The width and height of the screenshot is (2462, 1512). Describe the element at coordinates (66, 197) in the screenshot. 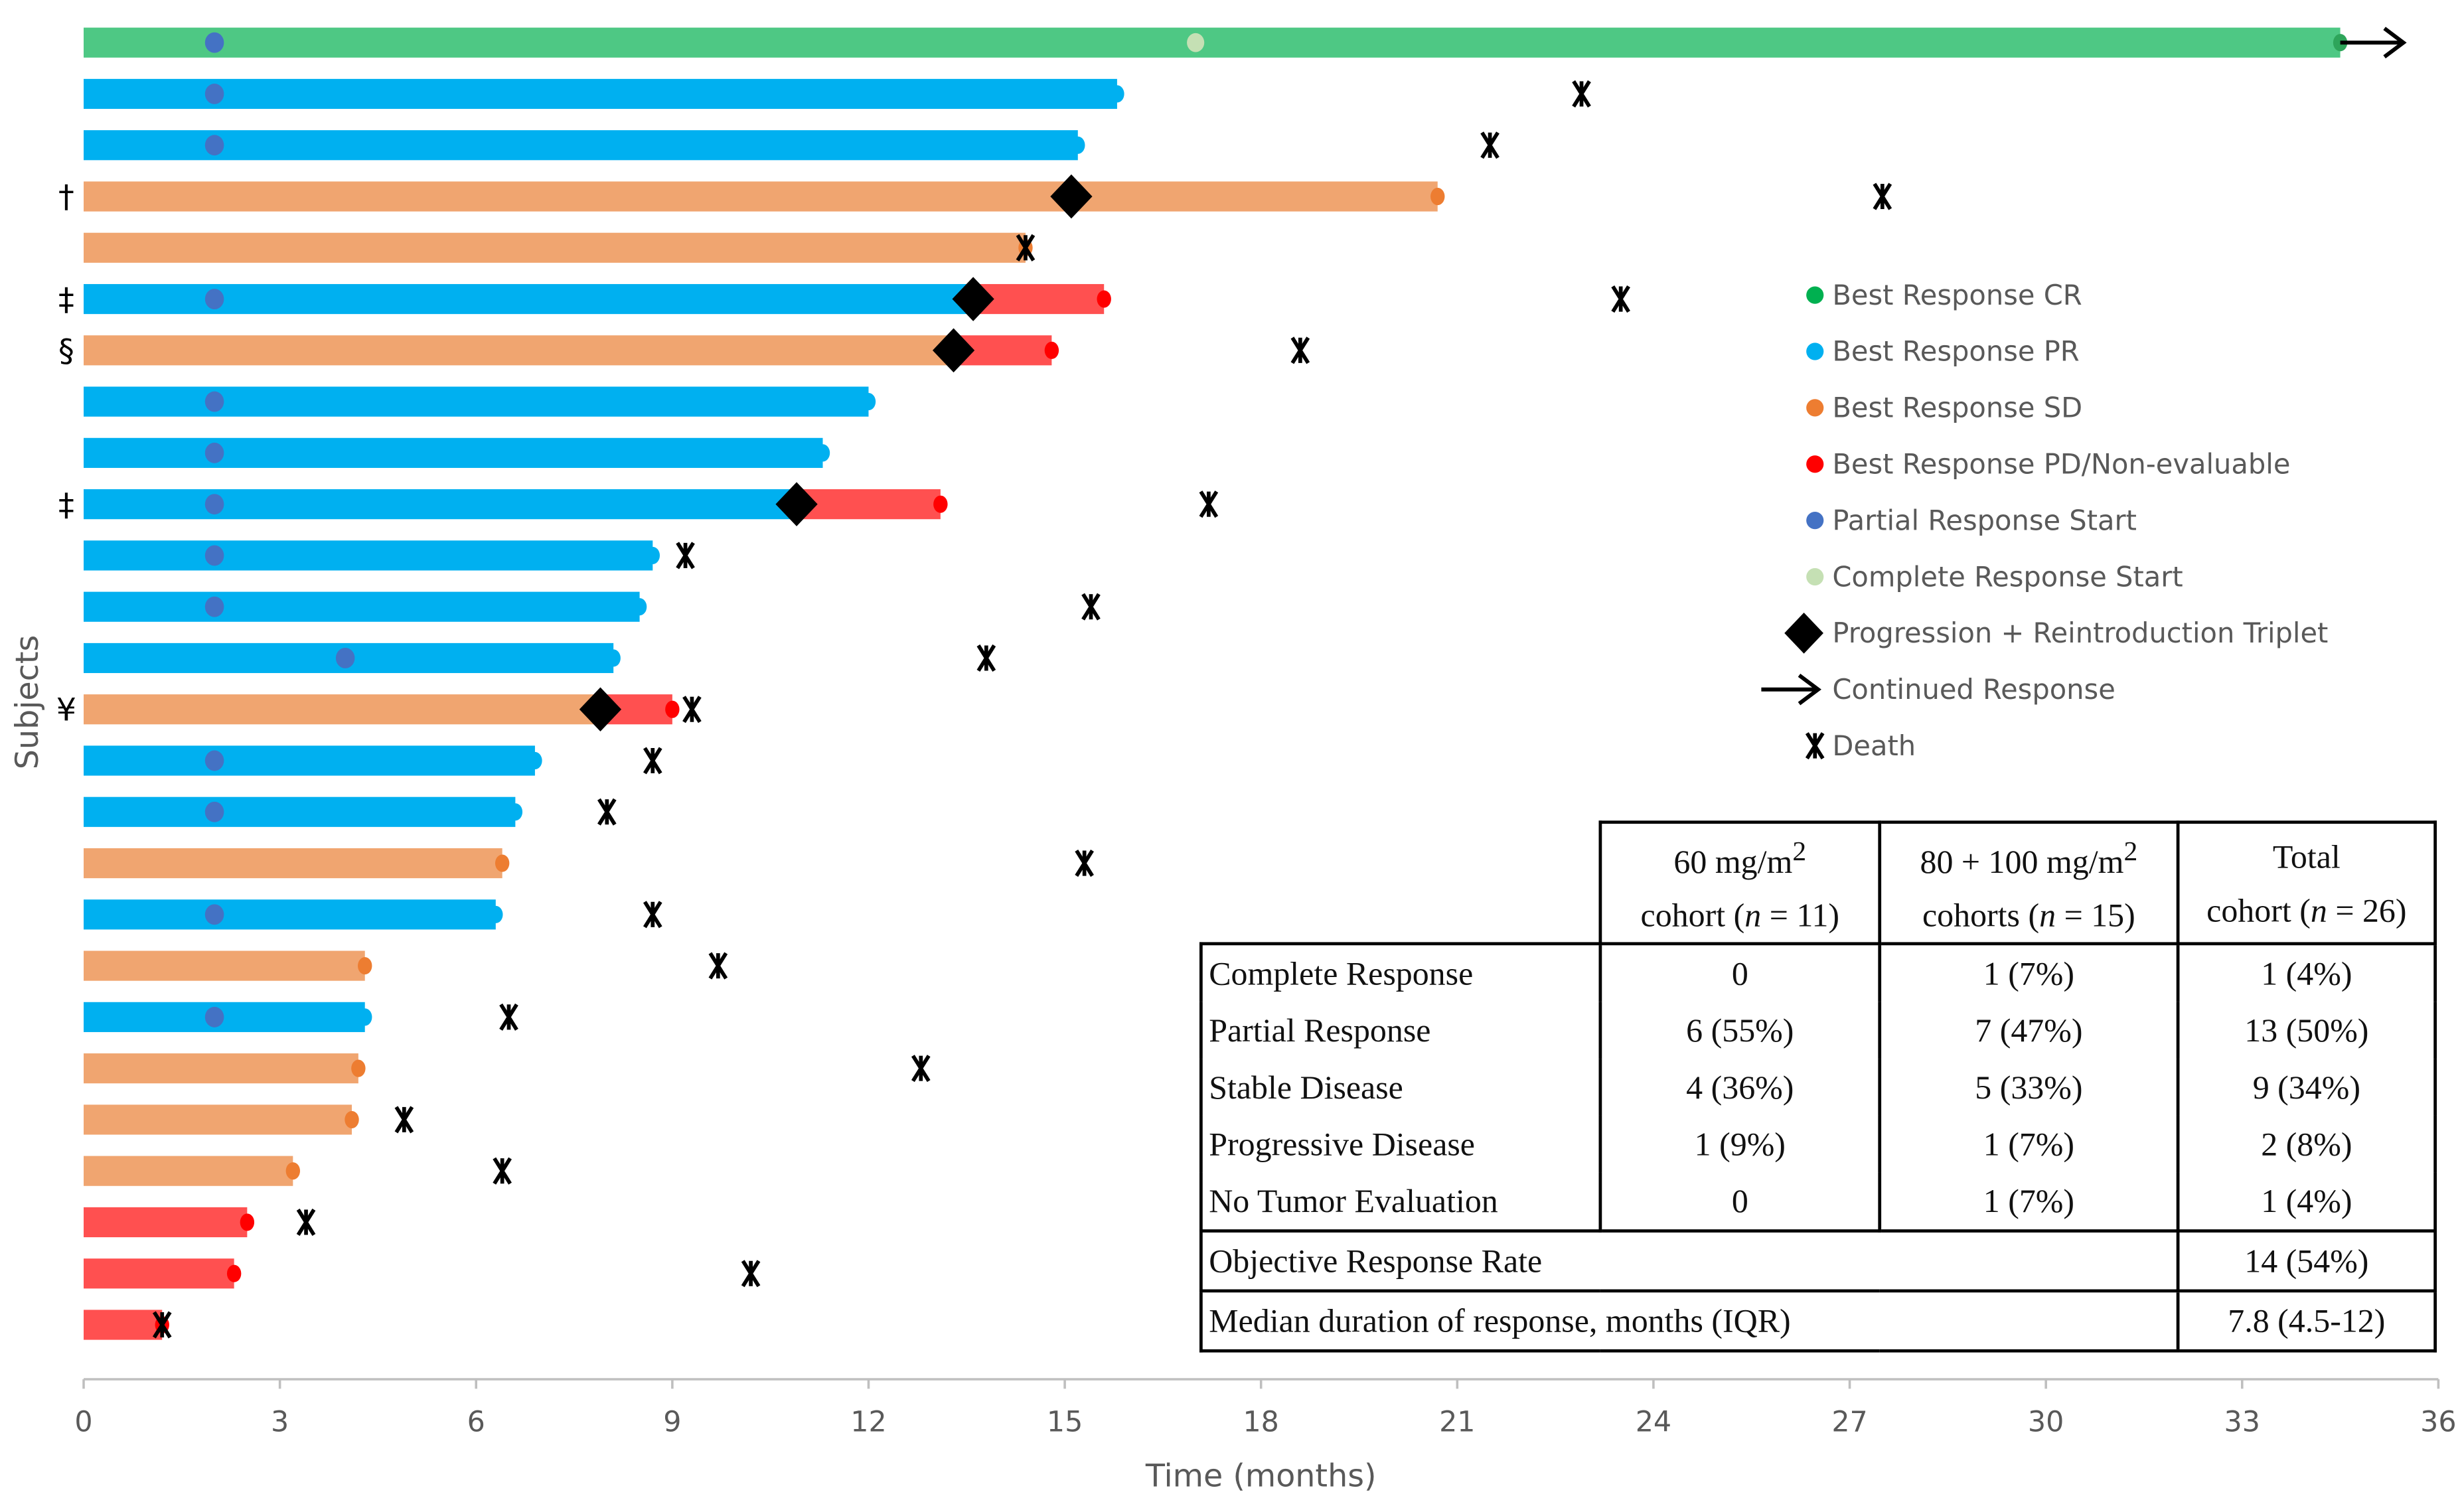

I see `subject-footnote-symbol: †` at that location.